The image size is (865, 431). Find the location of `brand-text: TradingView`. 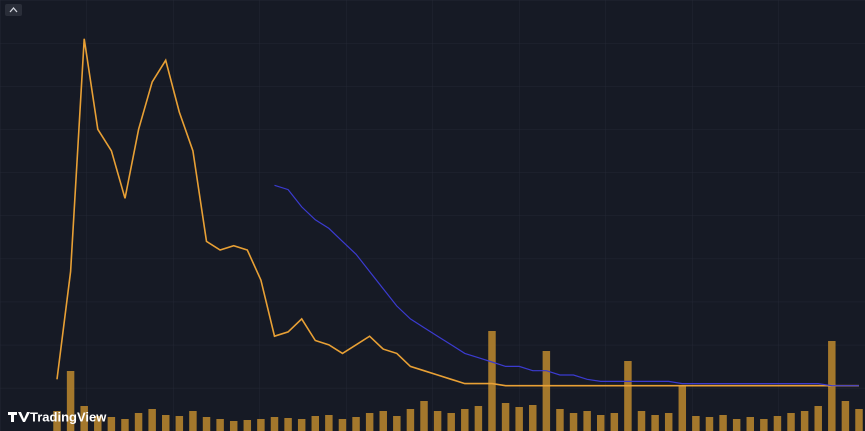

brand-text: TradingView is located at coordinates (68, 416).